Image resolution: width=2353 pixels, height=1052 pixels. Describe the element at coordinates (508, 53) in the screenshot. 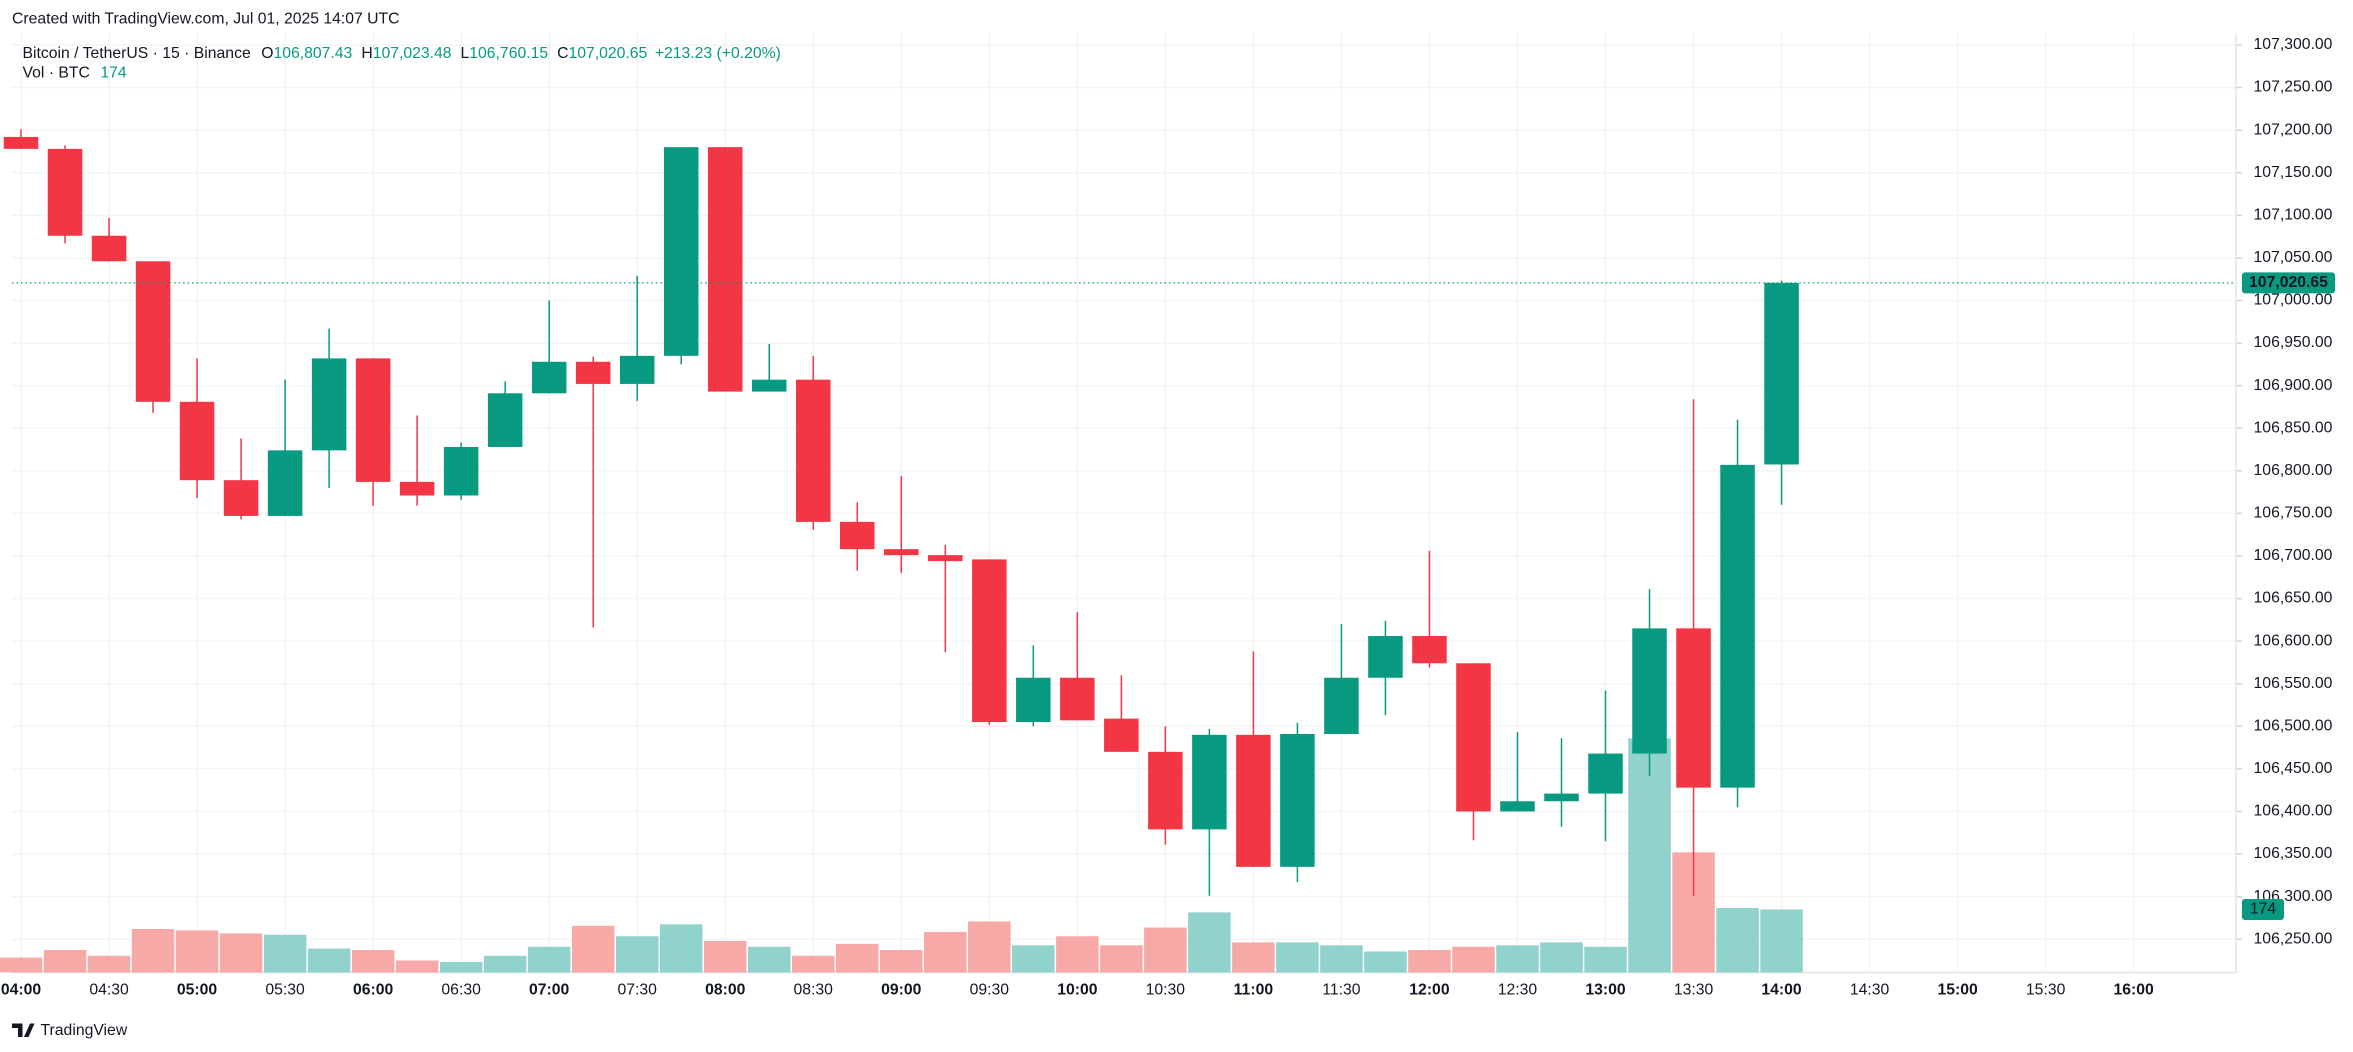

I see `ohlc-value: 106,760.15` at that location.